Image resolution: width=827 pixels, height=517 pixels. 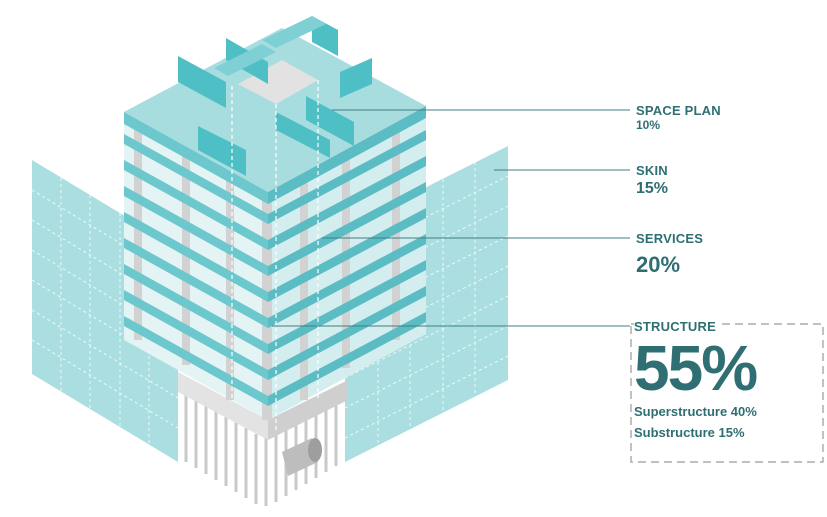 I want to click on substructure-percent: Substructure 15%, so click(x=689, y=432).